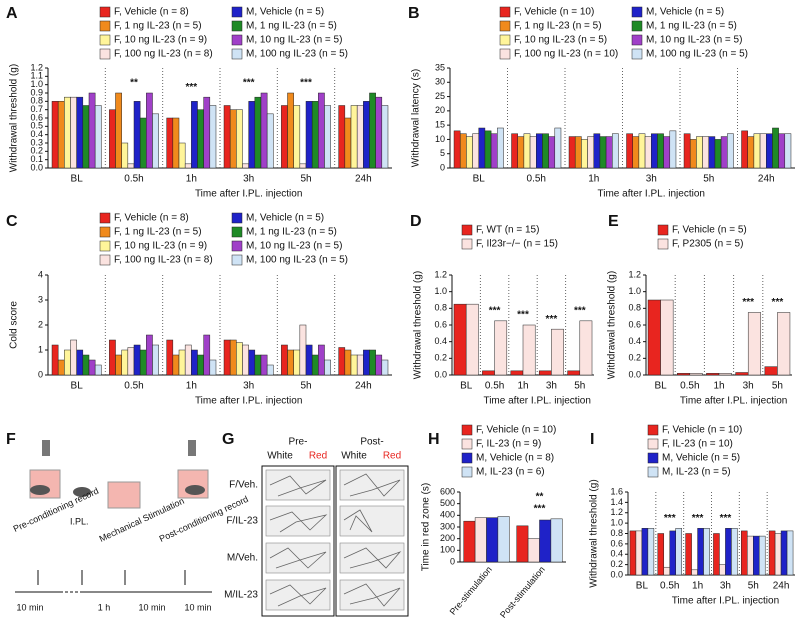 The height and width of the screenshot is (632, 800). I want to click on legend-label: M, 10 ng IL-23 (n = 5), so click(694, 40).